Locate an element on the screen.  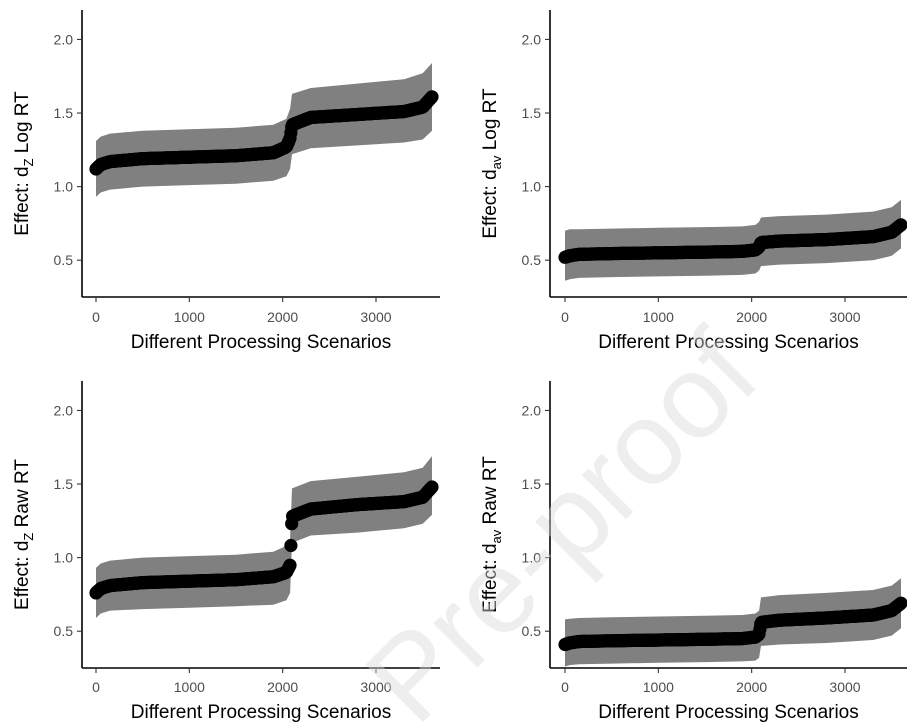
y-axis-title: Effect: dZ Raw RT is located at coordinates (24, 534).